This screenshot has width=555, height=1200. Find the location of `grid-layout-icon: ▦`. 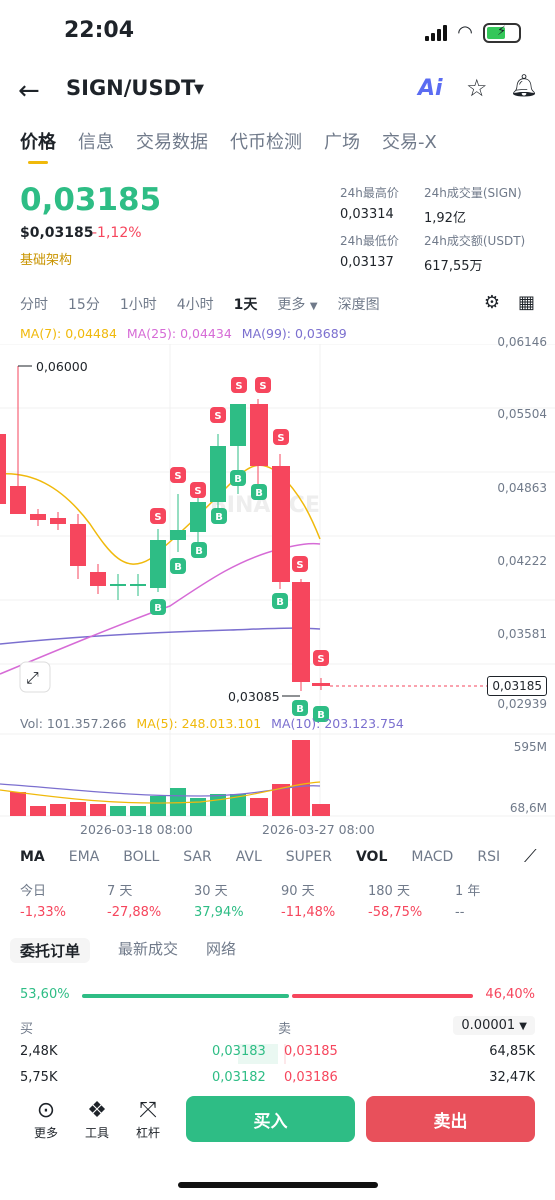

grid-layout-icon: ▦ is located at coordinates (526, 302).